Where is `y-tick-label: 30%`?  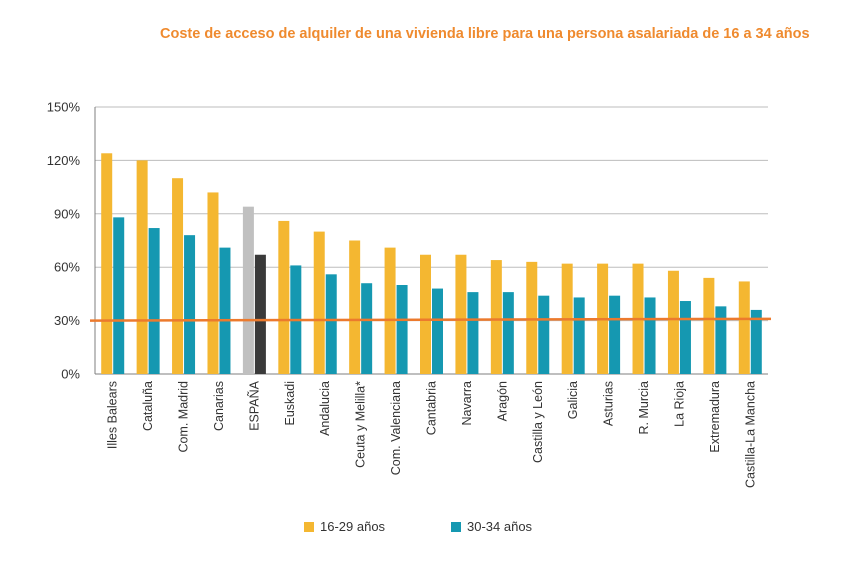 y-tick-label: 30% is located at coordinates (67, 320).